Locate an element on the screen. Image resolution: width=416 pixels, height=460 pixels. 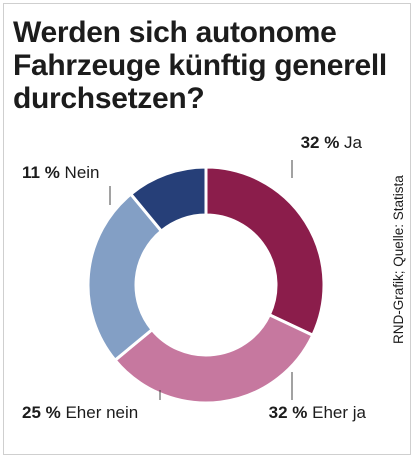
slice-eher-ja is located at coordinates (213, 358).